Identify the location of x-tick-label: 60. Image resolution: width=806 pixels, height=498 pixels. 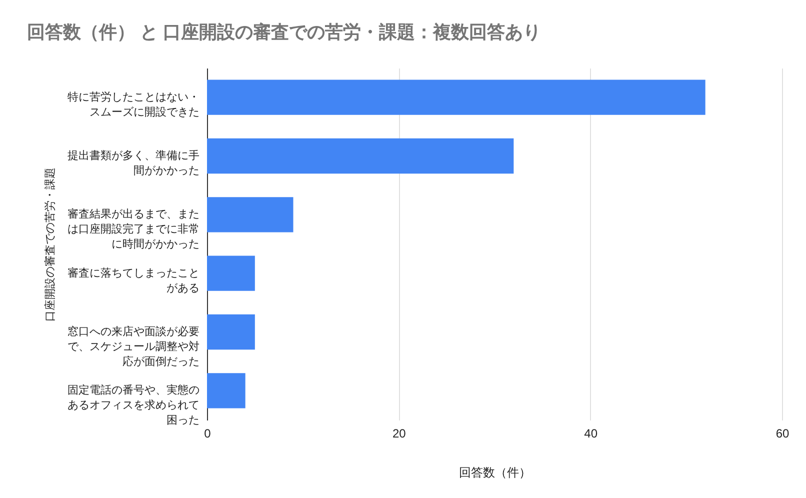
(783, 433).